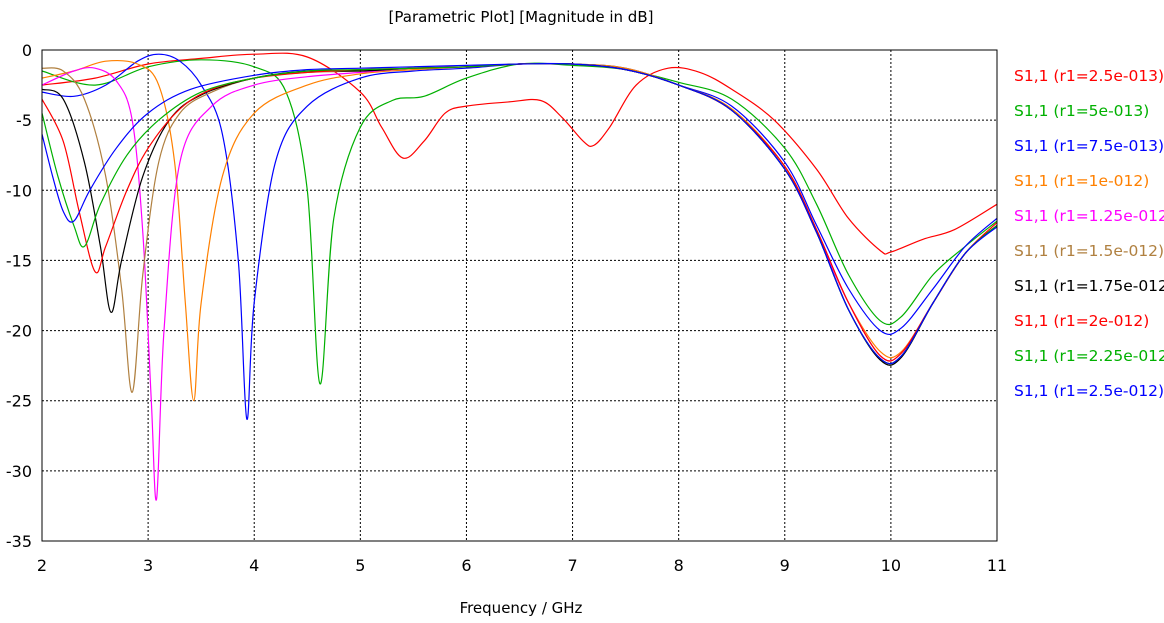  Describe the element at coordinates (572, 565) in the screenshot. I see `x-tick-label: 7` at that location.